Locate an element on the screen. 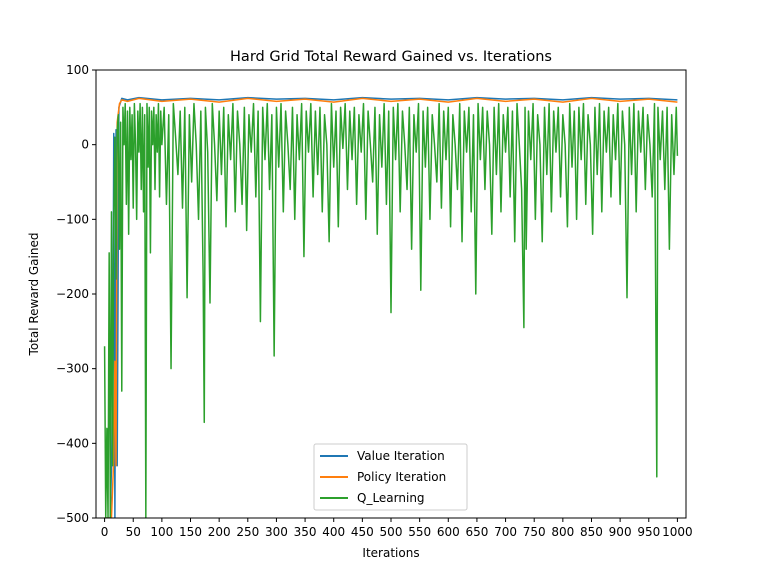  legend-box is located at coordinates (390, 477).